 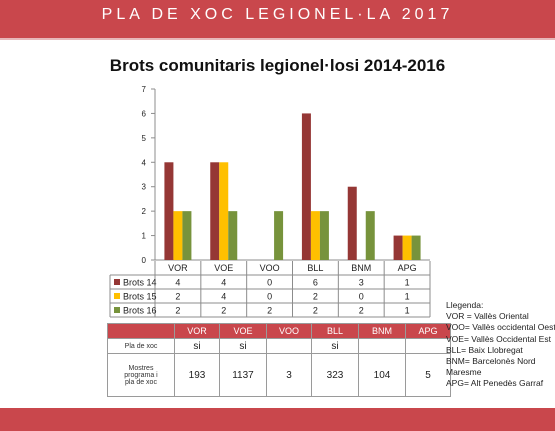 I want to click on page-title: PLA DE XOC LEGIONEL·LA 2017, so click(x=277, y=14).